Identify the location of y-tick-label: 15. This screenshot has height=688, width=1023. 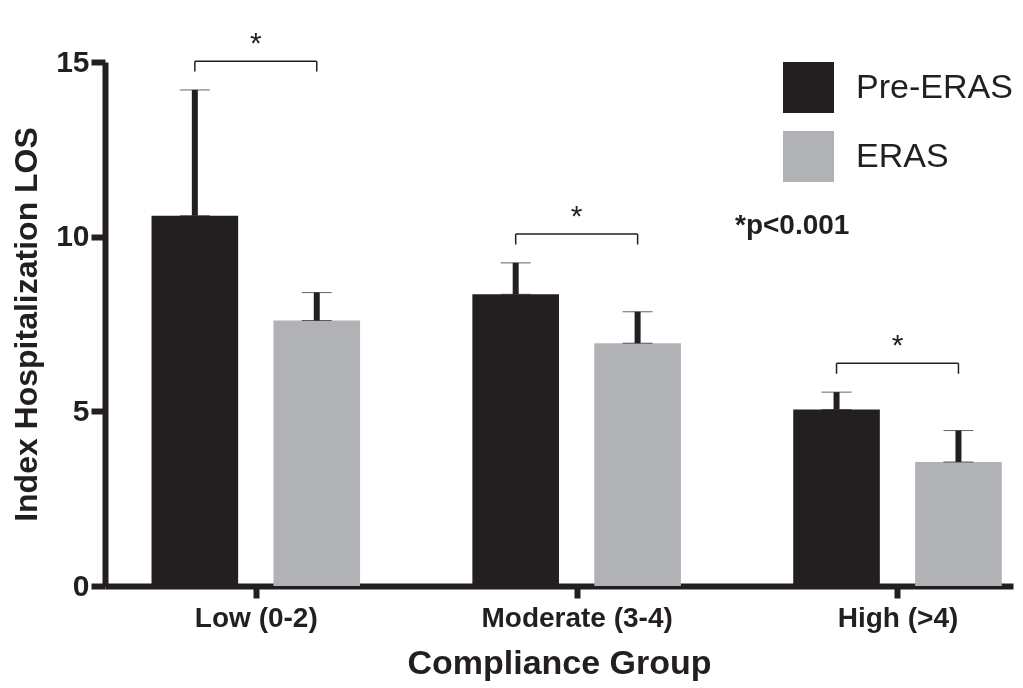
(73, 61).